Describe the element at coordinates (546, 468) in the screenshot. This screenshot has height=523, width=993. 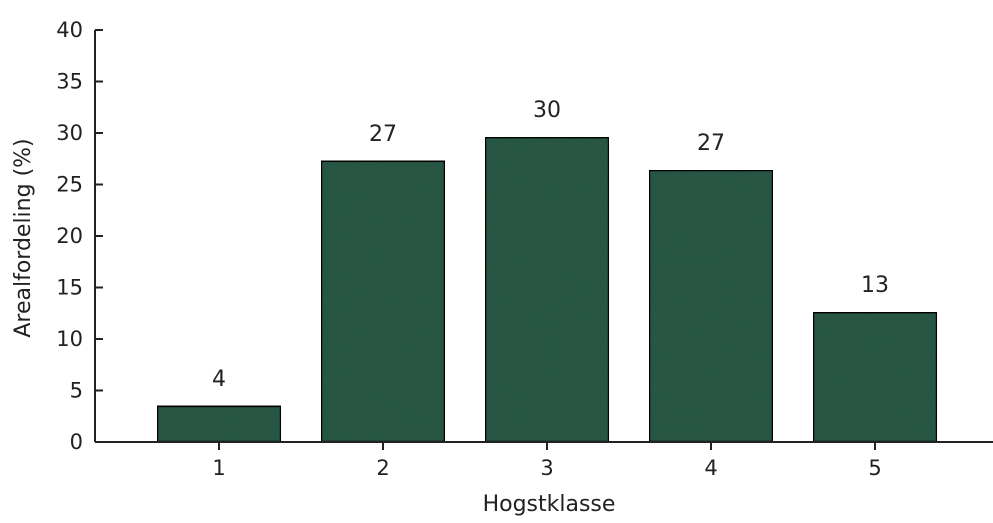
I see `x-tick-label-3: 3` at that location.